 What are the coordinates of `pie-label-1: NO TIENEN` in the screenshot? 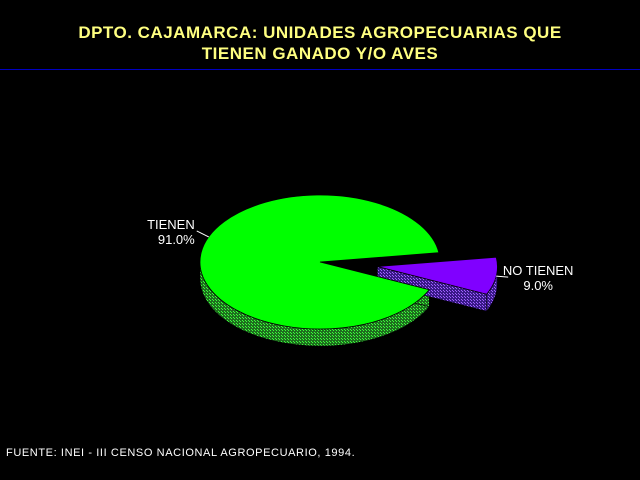 It's located at (538, 270).